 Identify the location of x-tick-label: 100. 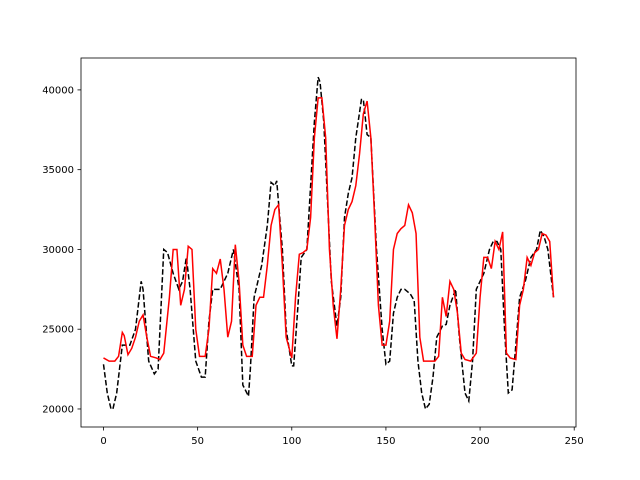
(291, 441).